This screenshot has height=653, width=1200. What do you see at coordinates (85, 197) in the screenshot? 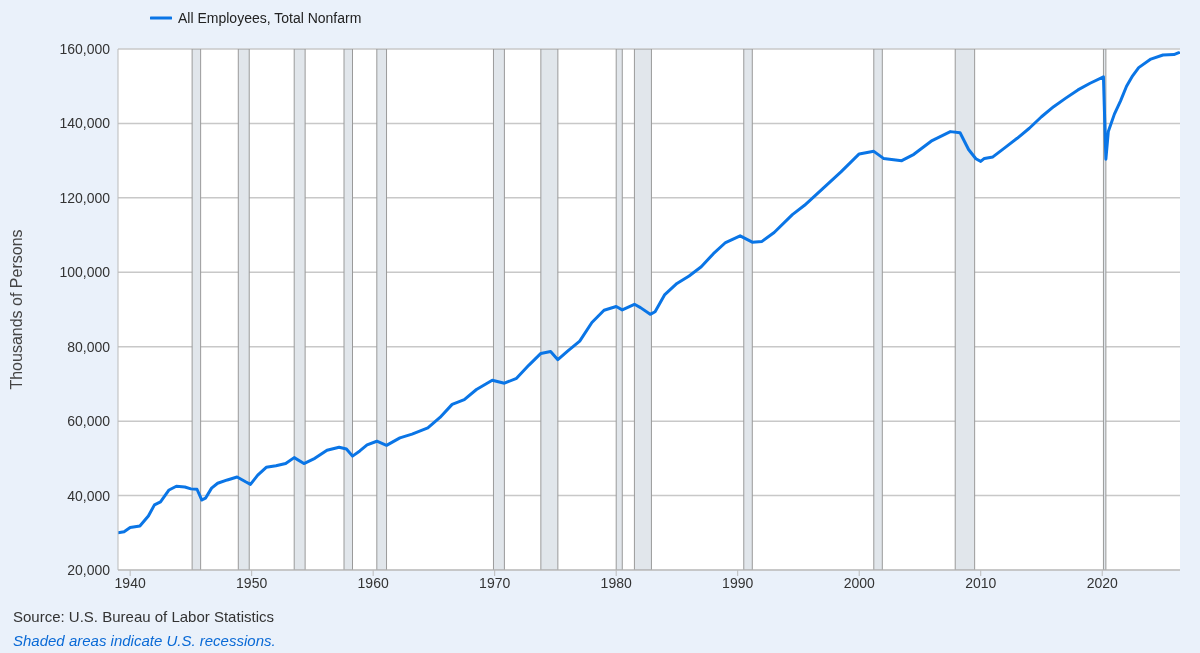
I see `y-tick-label: 120,000` at bounding box center [85, 197].